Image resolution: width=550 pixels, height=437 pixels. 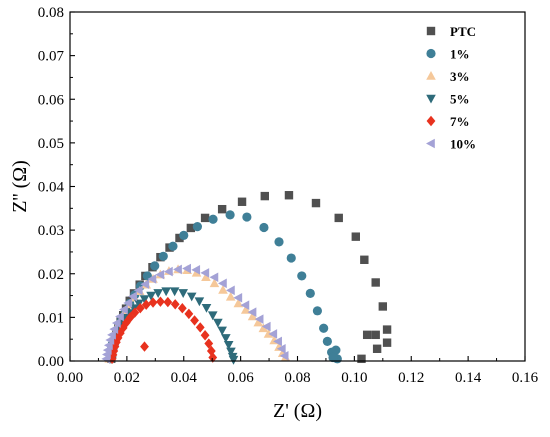 I want to click on legend-label: PTC, so click(x=463, y=31).